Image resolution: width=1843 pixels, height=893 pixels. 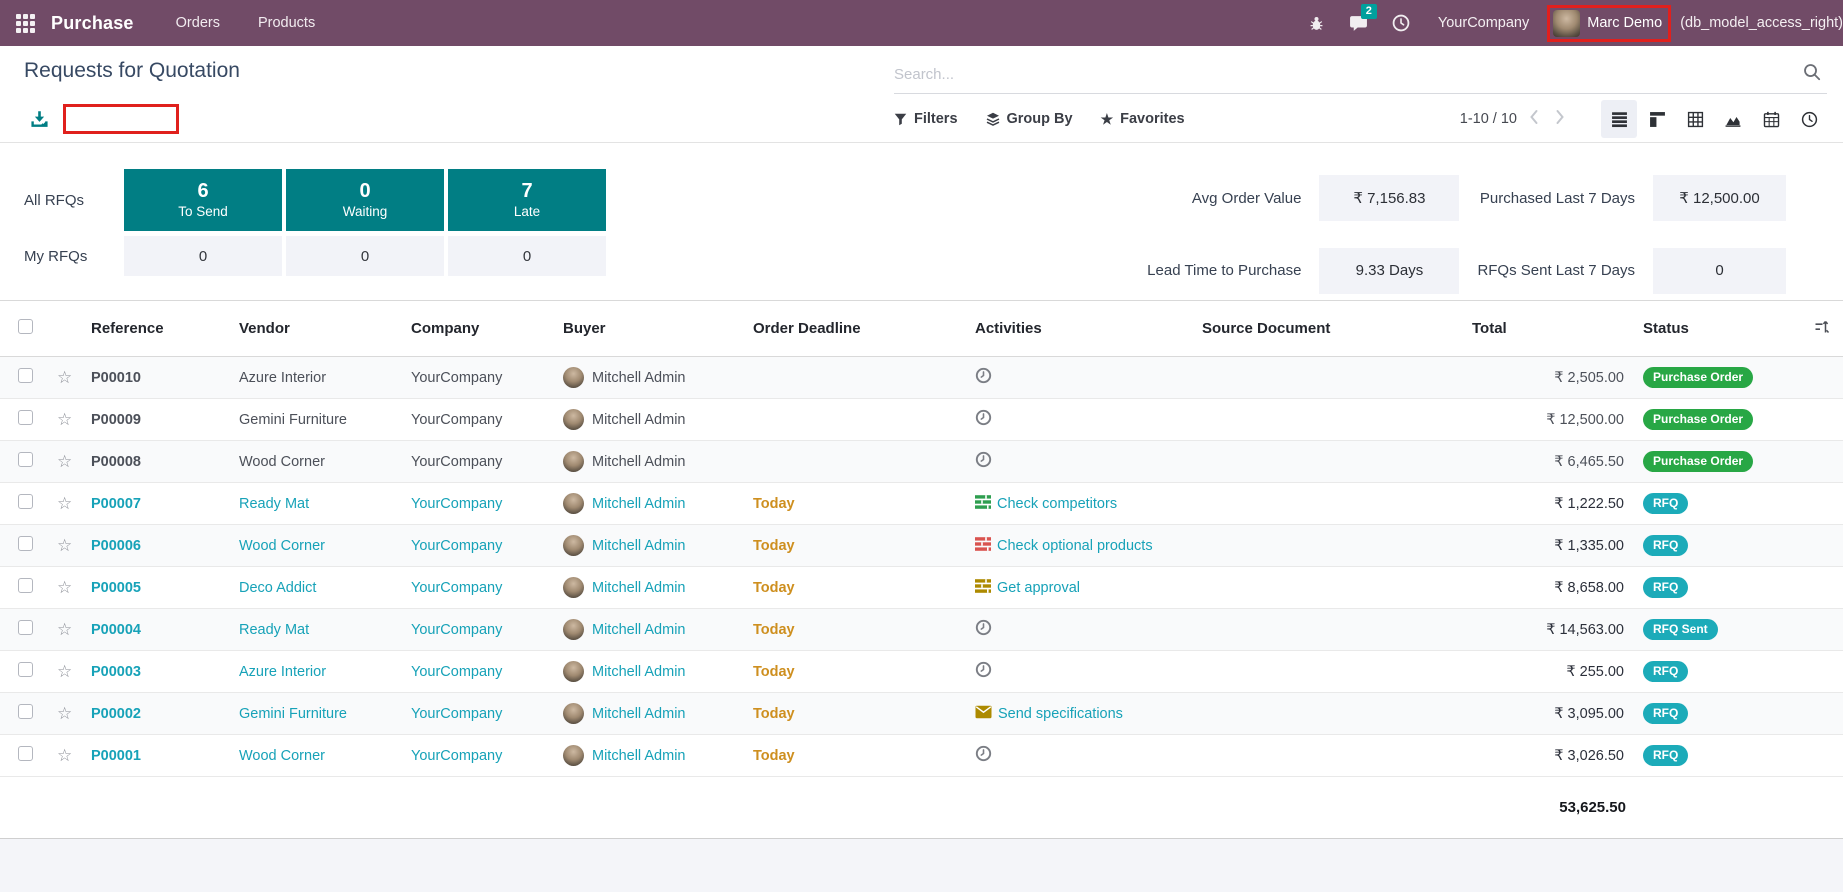 I want to click on kpi-my-late: 0, so click(x=527, y=256).